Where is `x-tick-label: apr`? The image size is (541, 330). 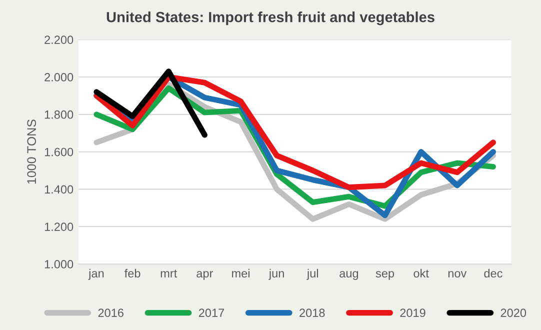 x-tick-label: apr is located at coordinates (205, 275).